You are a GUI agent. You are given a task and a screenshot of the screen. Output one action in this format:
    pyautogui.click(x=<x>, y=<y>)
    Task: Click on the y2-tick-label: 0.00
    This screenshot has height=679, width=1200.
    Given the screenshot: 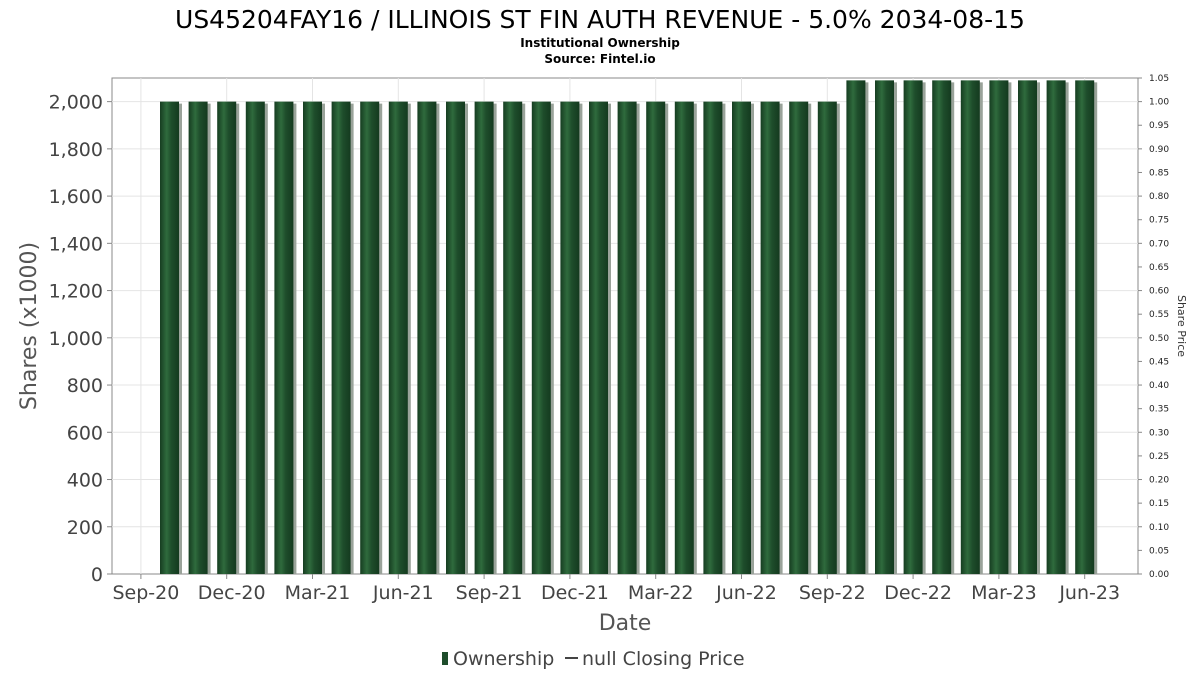 What is the action you would take?
    pyautogui.click(x=1159, y=575)
    